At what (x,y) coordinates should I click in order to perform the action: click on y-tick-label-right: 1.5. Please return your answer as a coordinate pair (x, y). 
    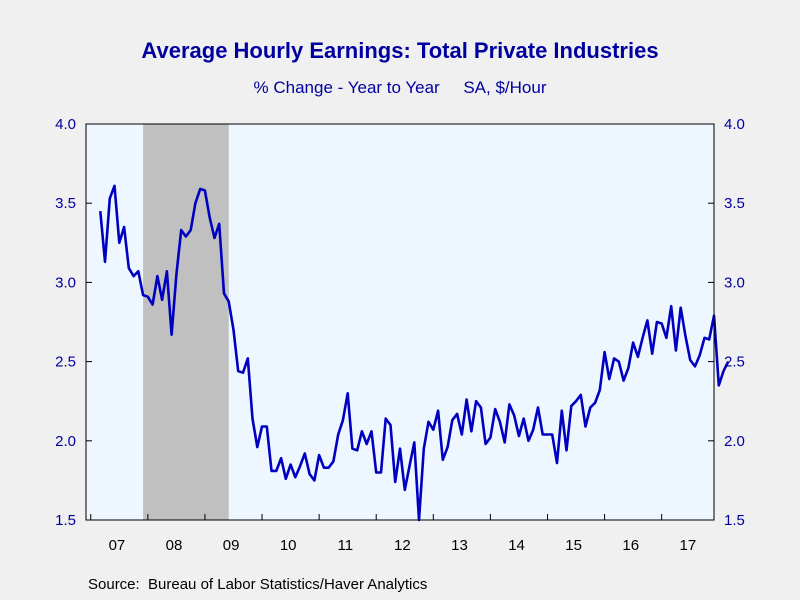
    Looking at the image, I should click on (734, 520).